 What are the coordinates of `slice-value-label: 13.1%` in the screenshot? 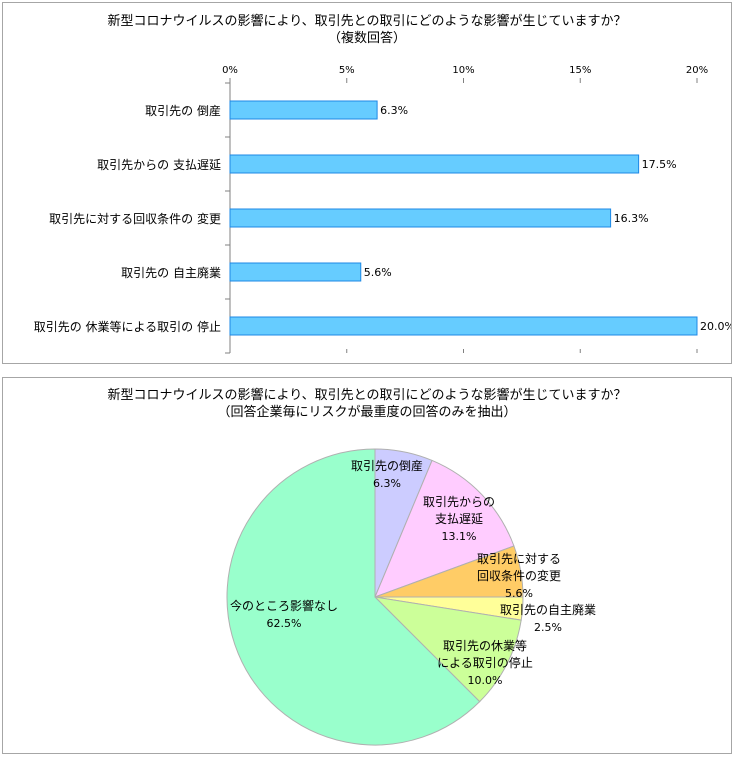 It's located at (459, 536).